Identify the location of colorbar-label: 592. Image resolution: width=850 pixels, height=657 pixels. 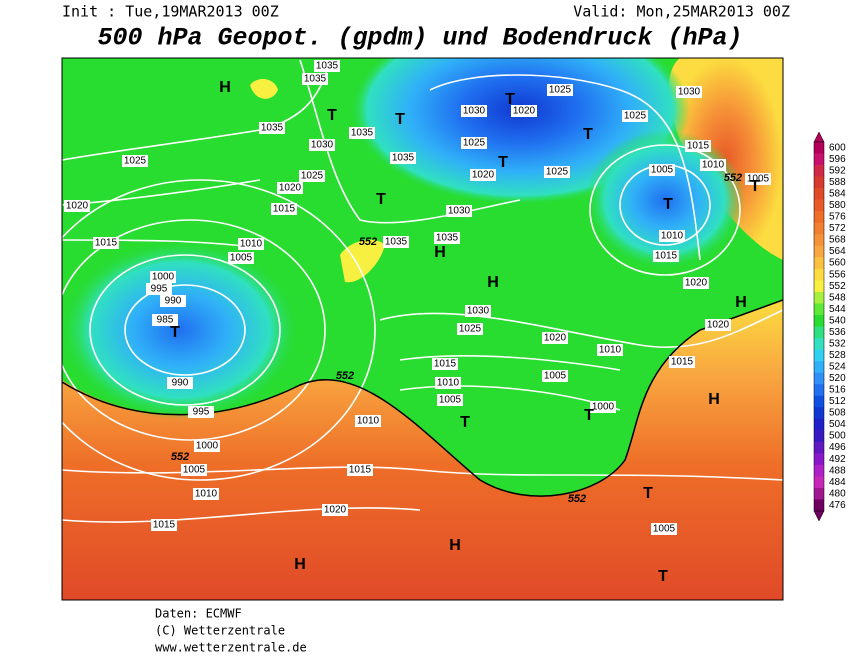
(837, 170).